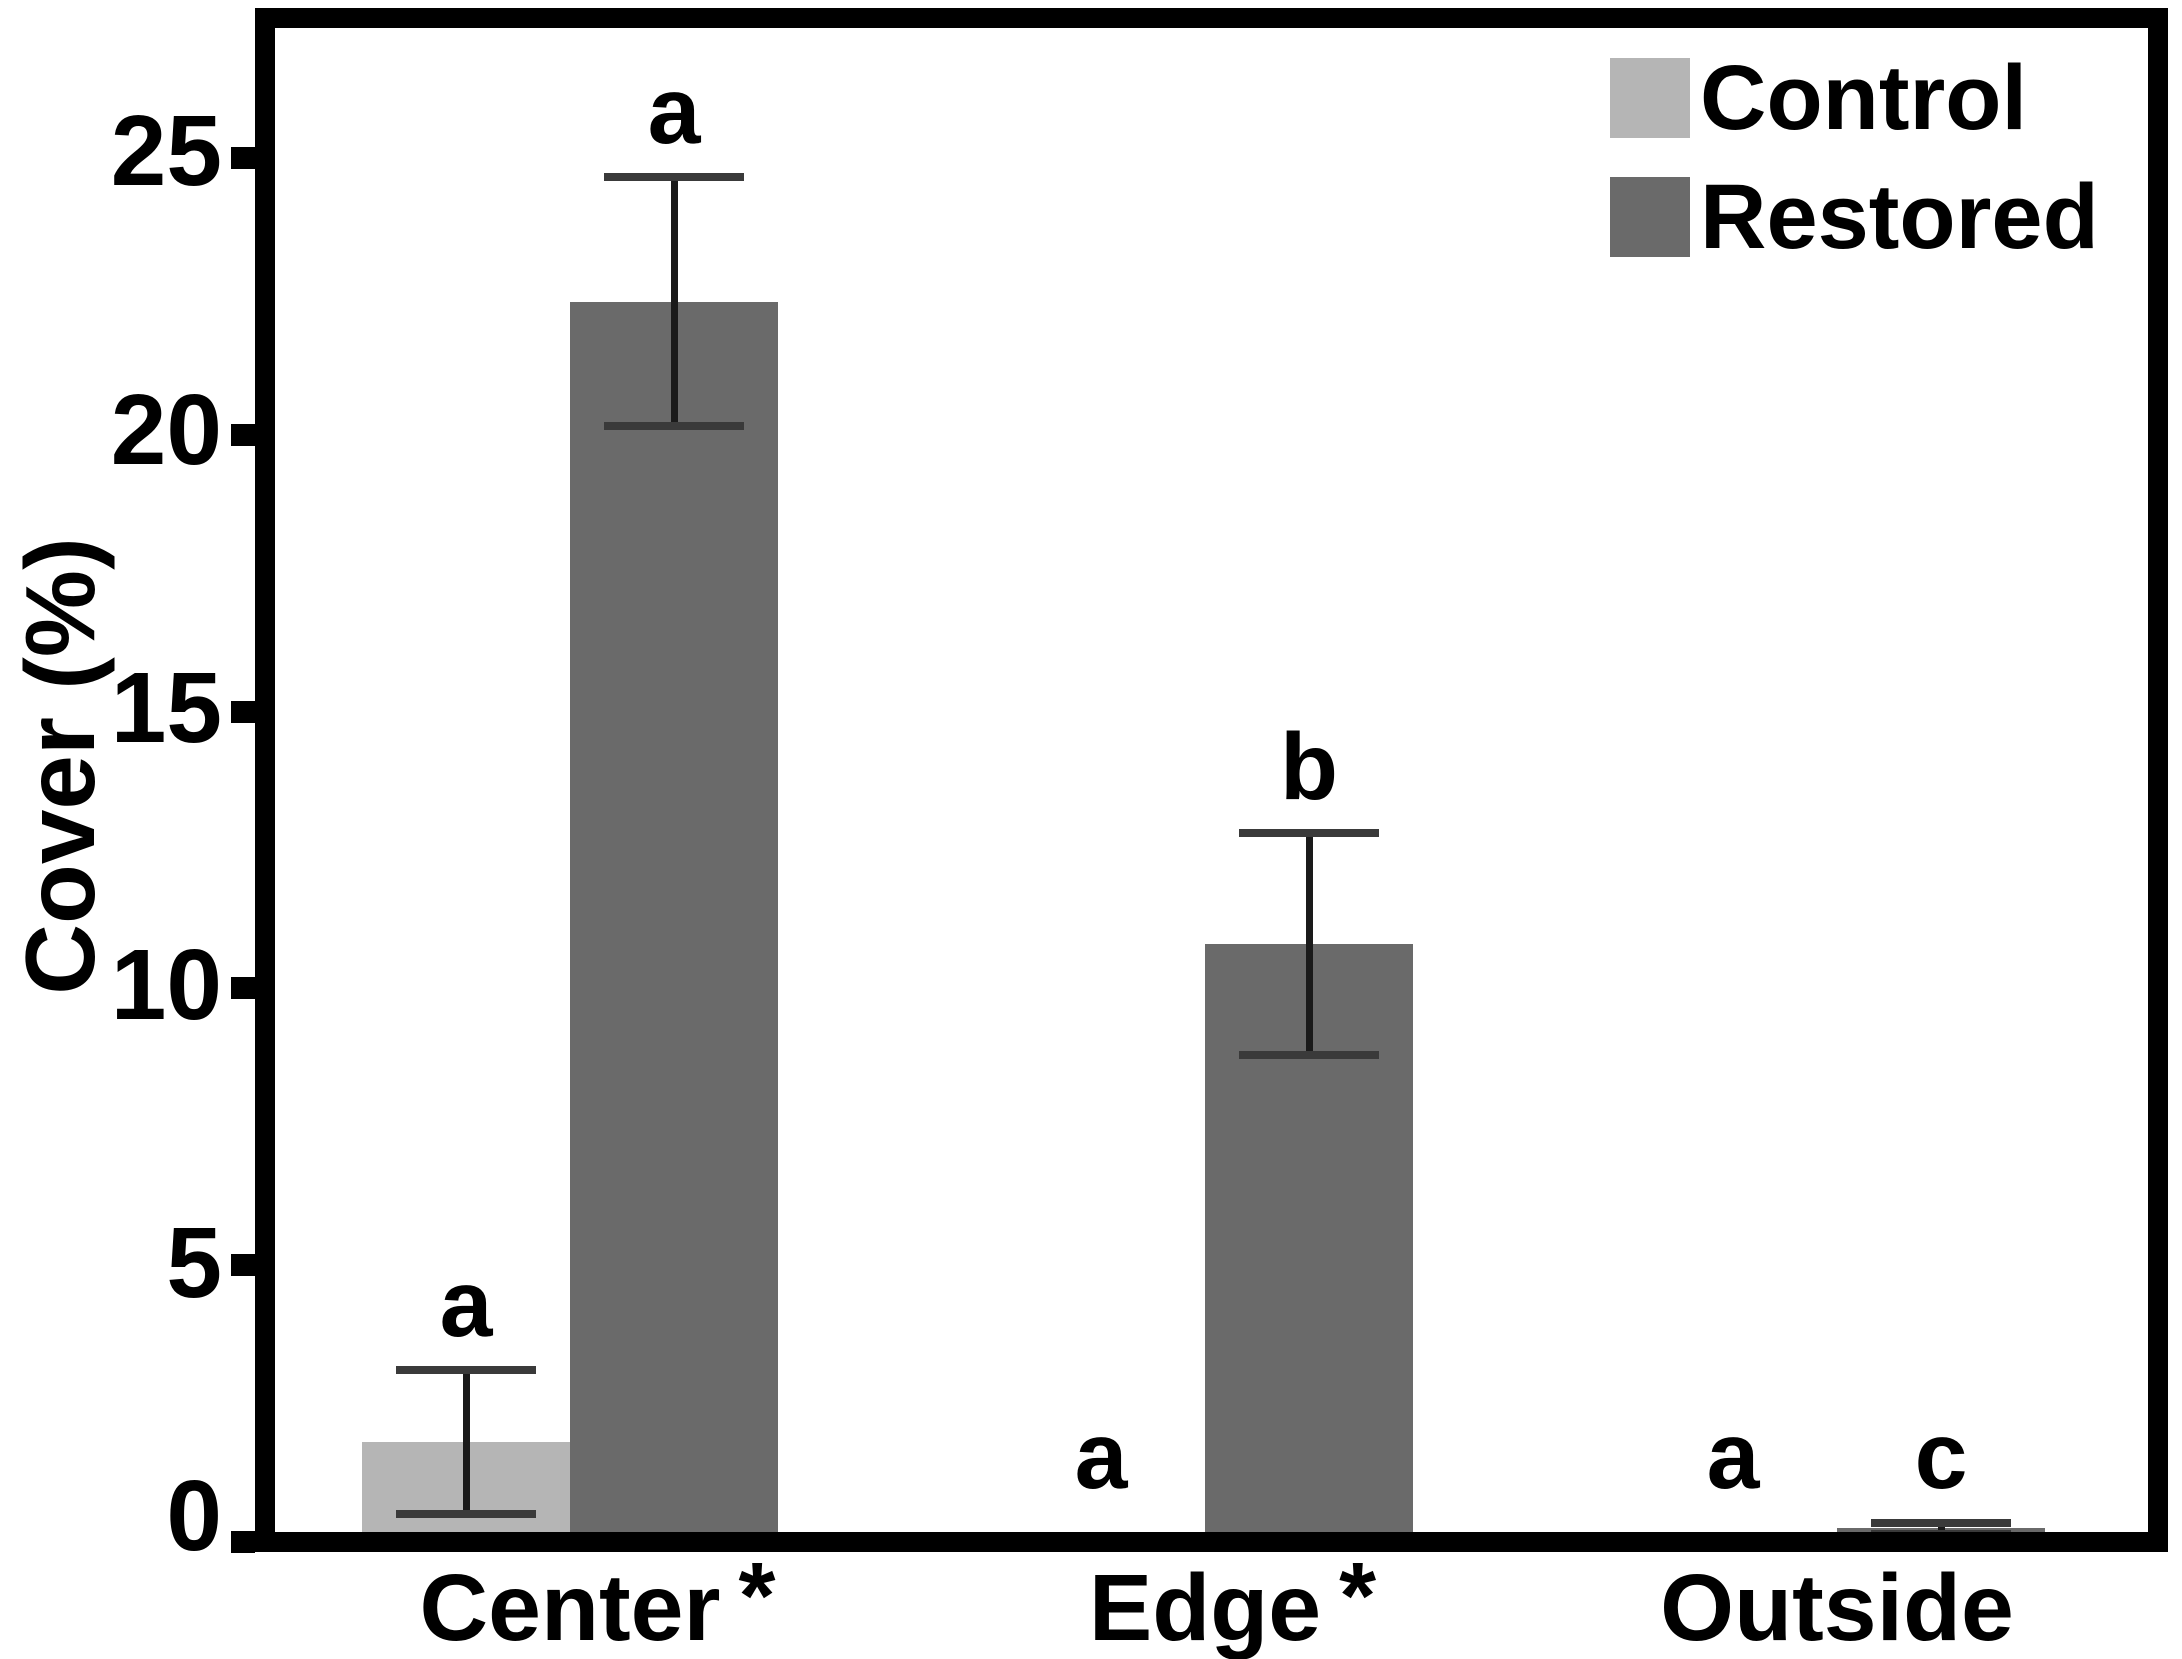  What do you see at coordinates (1733, 1456) in the screenshot?
I see `sig-letter-control-outside: a` at bounding box center [1733, 1456].